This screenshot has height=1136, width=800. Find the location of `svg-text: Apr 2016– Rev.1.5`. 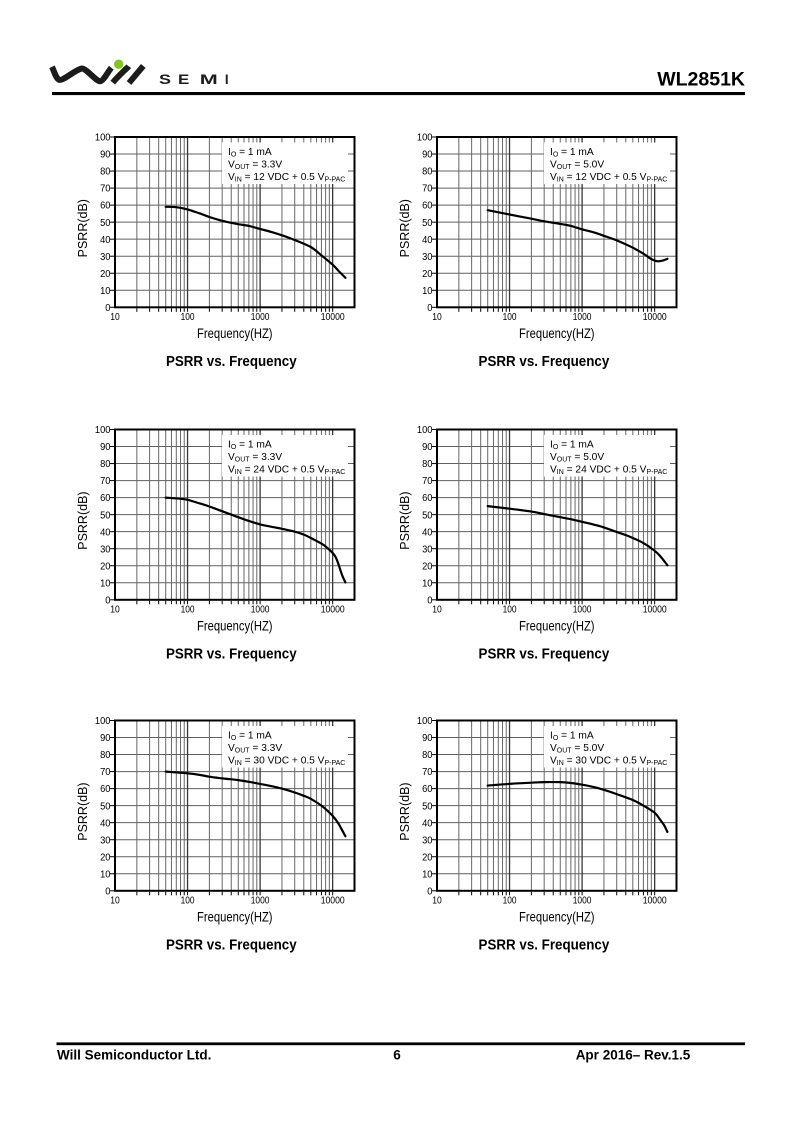

svg-text: Apr 2016– Rev.1.5 is located at coordinates (633, 1054).